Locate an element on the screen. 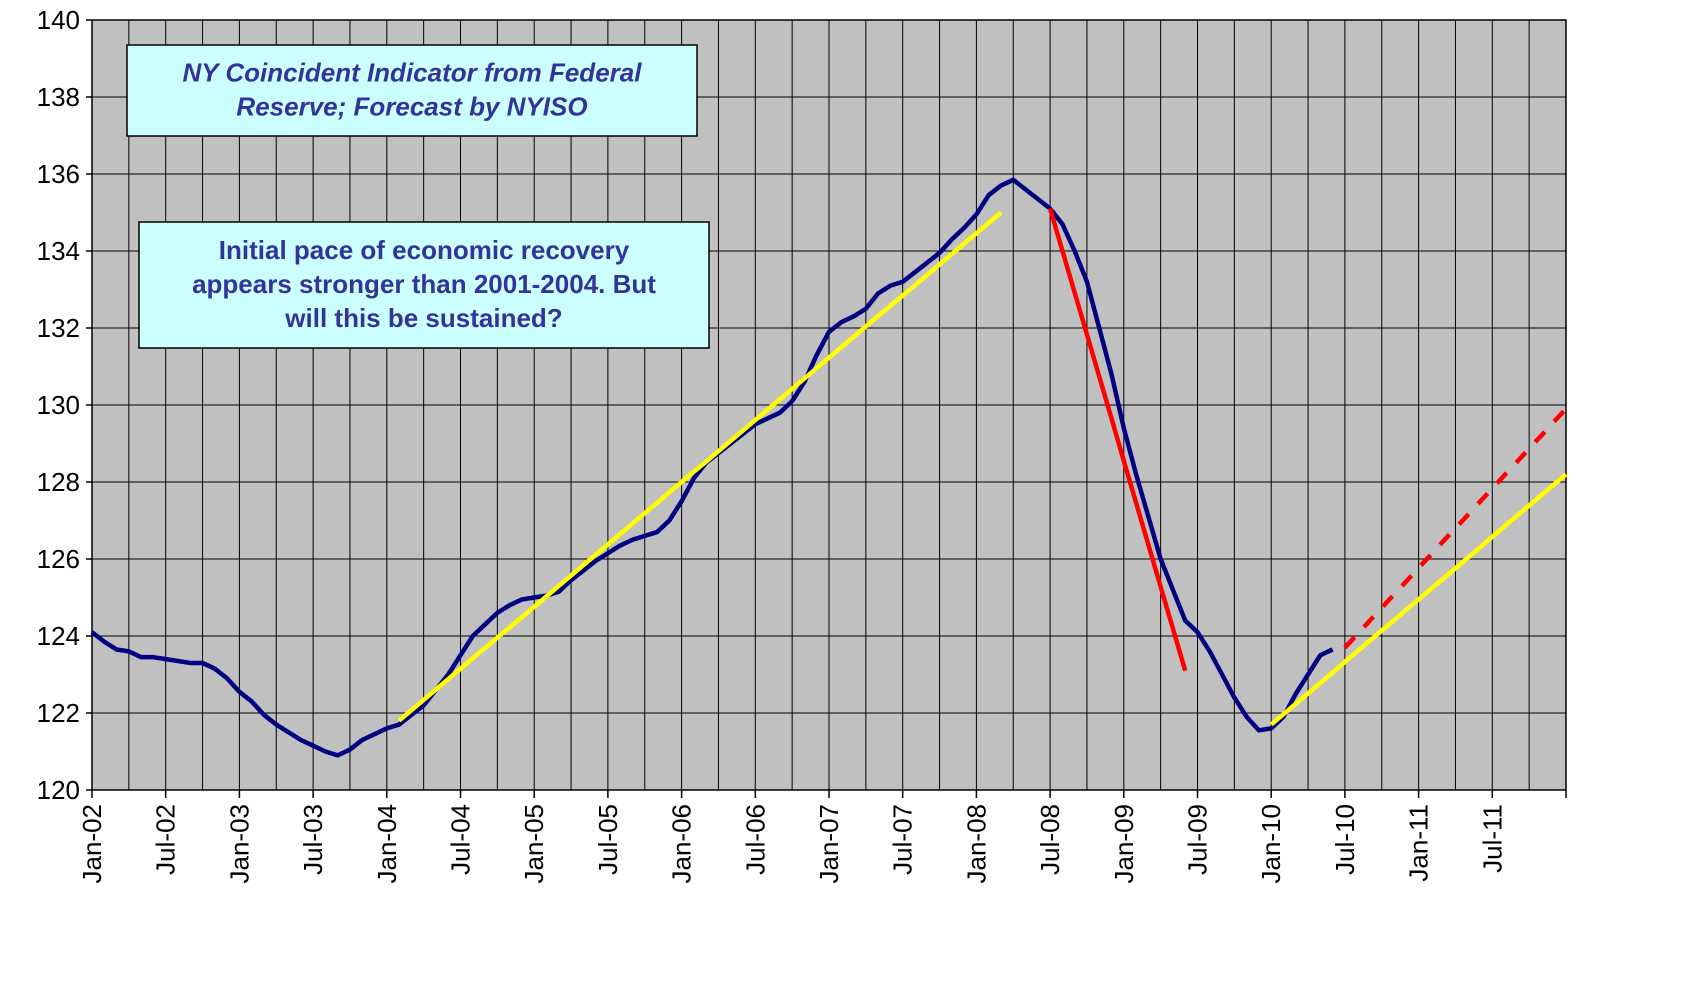  annotation-text: Initial pace of economic recovery is located at coordinates (424, 250).